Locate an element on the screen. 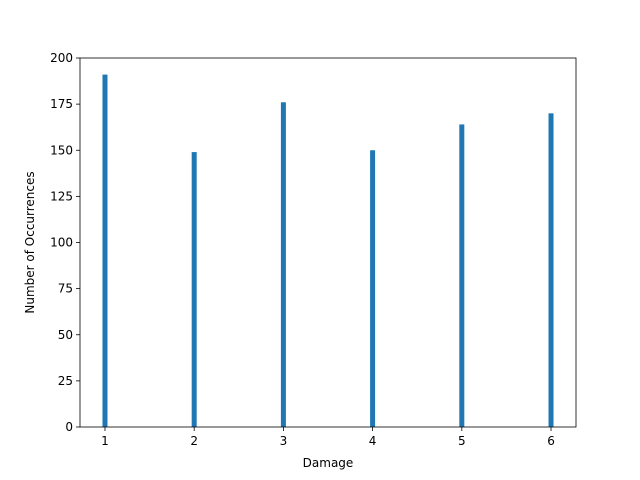  y-axis-ticks: 0 25 50 75 100 125 150 175 200 is located at coordinates (65, 242).